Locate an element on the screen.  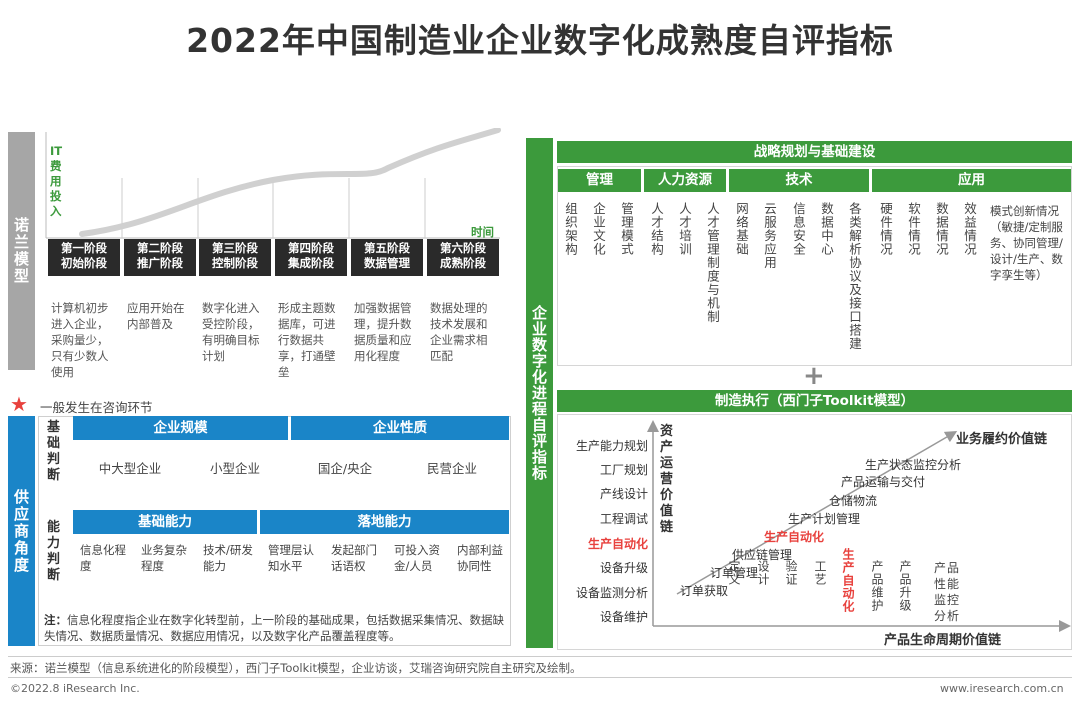
stage-sub: 数据管理 is located at coordinates (387, 263).